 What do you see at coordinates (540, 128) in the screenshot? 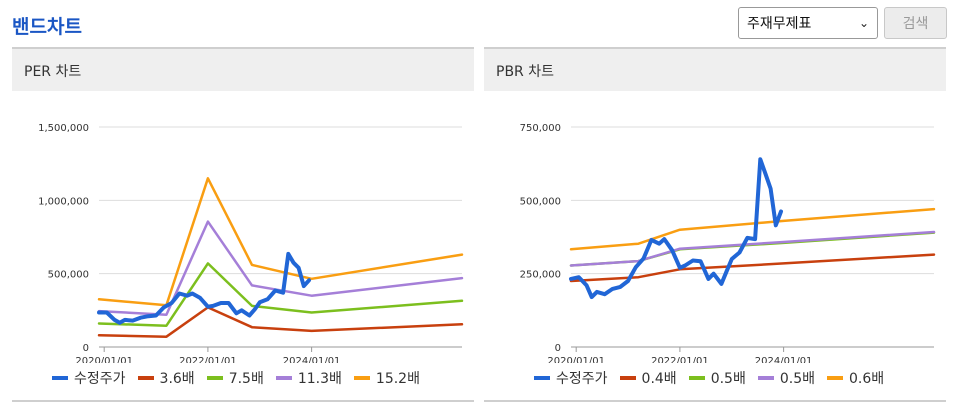
I see `y-tick-label: 750,000` at bounding box center [540, 128].